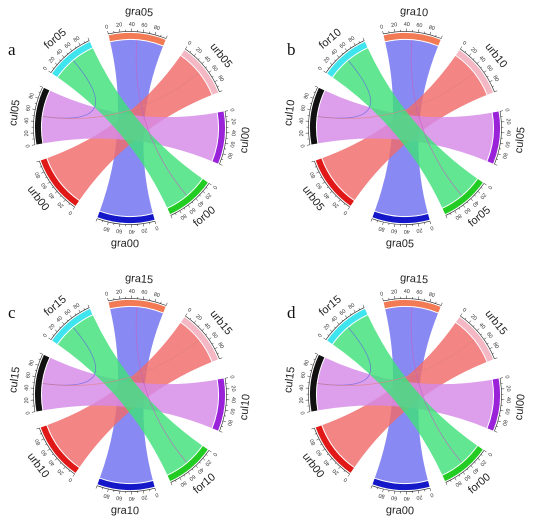  What do you see at coordinates (125, 510) in the screenshot?
I see `sector-label-bottom_gra: gra10` at bounding box center [125, 510].